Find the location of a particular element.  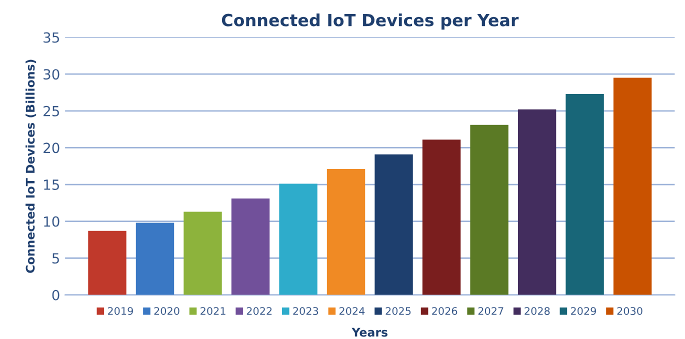

y-tick-label: 5 is located at coordinates (55, 258).